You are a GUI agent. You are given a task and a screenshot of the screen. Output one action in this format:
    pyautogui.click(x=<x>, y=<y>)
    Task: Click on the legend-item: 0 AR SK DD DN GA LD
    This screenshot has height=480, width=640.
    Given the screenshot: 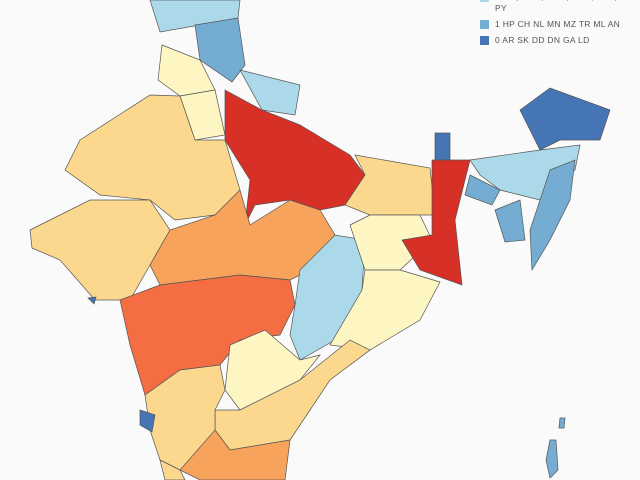 What is the action you would take?
    pyautogui.click(x=555, y=40)
    